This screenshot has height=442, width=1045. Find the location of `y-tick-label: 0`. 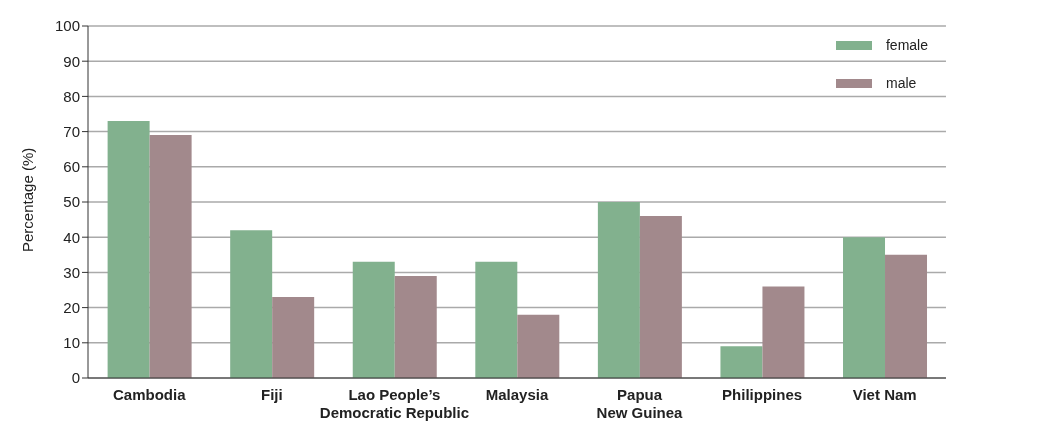

y-tick-label: 0 is located at coordinates (75, 378).